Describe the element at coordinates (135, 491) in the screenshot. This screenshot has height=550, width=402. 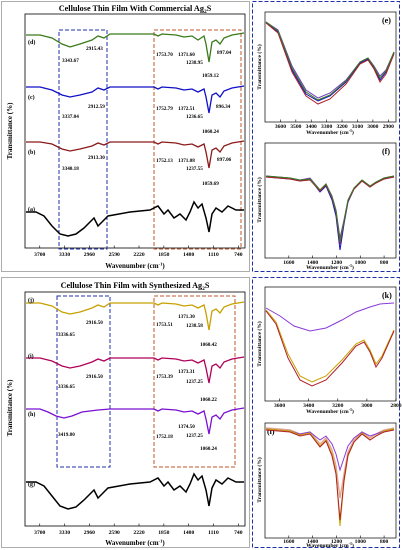
I see `spectrum-g` at that location.